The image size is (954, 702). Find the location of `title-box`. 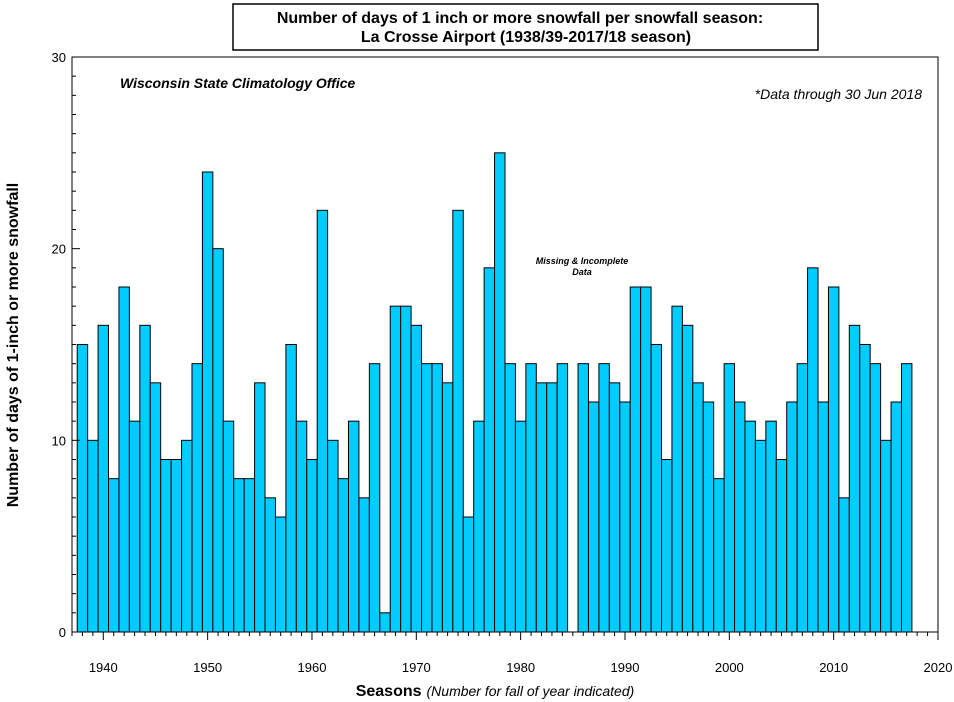

title-box is located at coordinates (525, 27).